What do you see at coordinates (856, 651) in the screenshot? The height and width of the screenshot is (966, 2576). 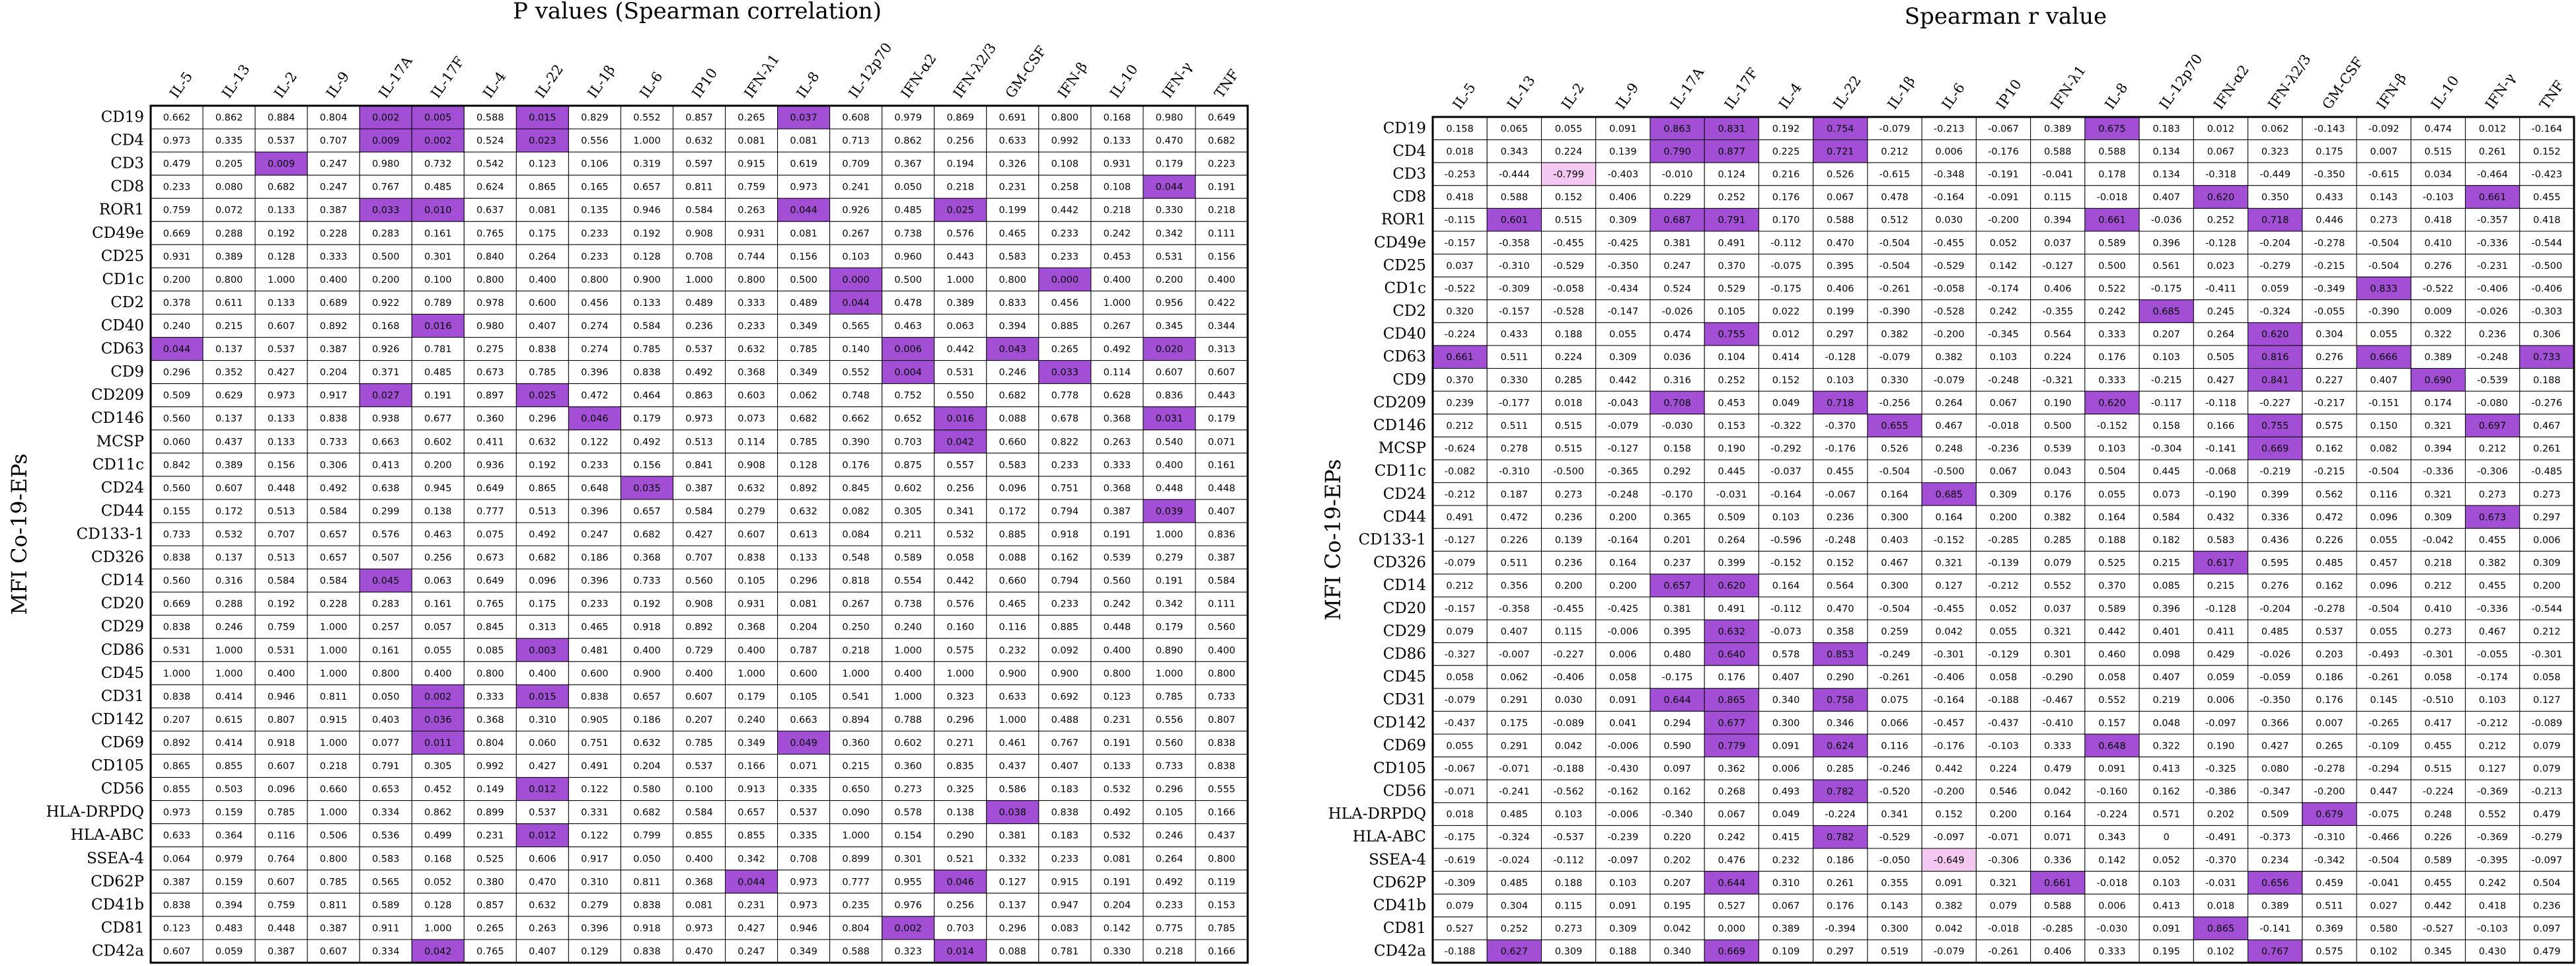 I see `cell-value: 0.218` at bounding box center [856, 651].